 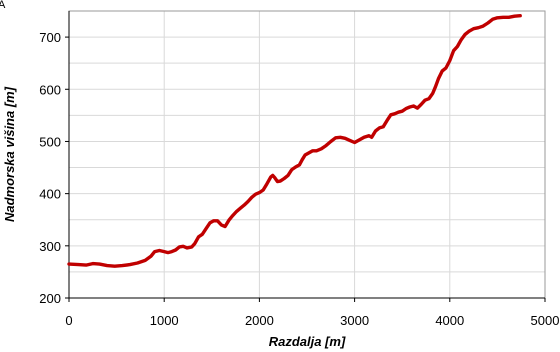 What do you see at coordinates (259, 320) in the screenshot?
I see `x-tick-label: 2000` at bounding box center [259, 320].